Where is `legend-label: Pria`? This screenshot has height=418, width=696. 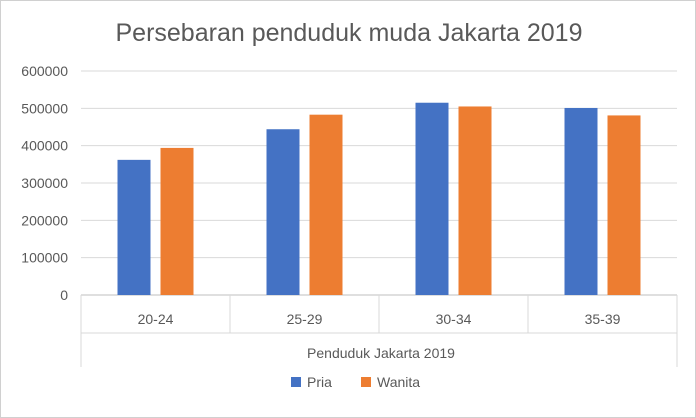
legend-label: Pria is located at coordinates (319, 382).